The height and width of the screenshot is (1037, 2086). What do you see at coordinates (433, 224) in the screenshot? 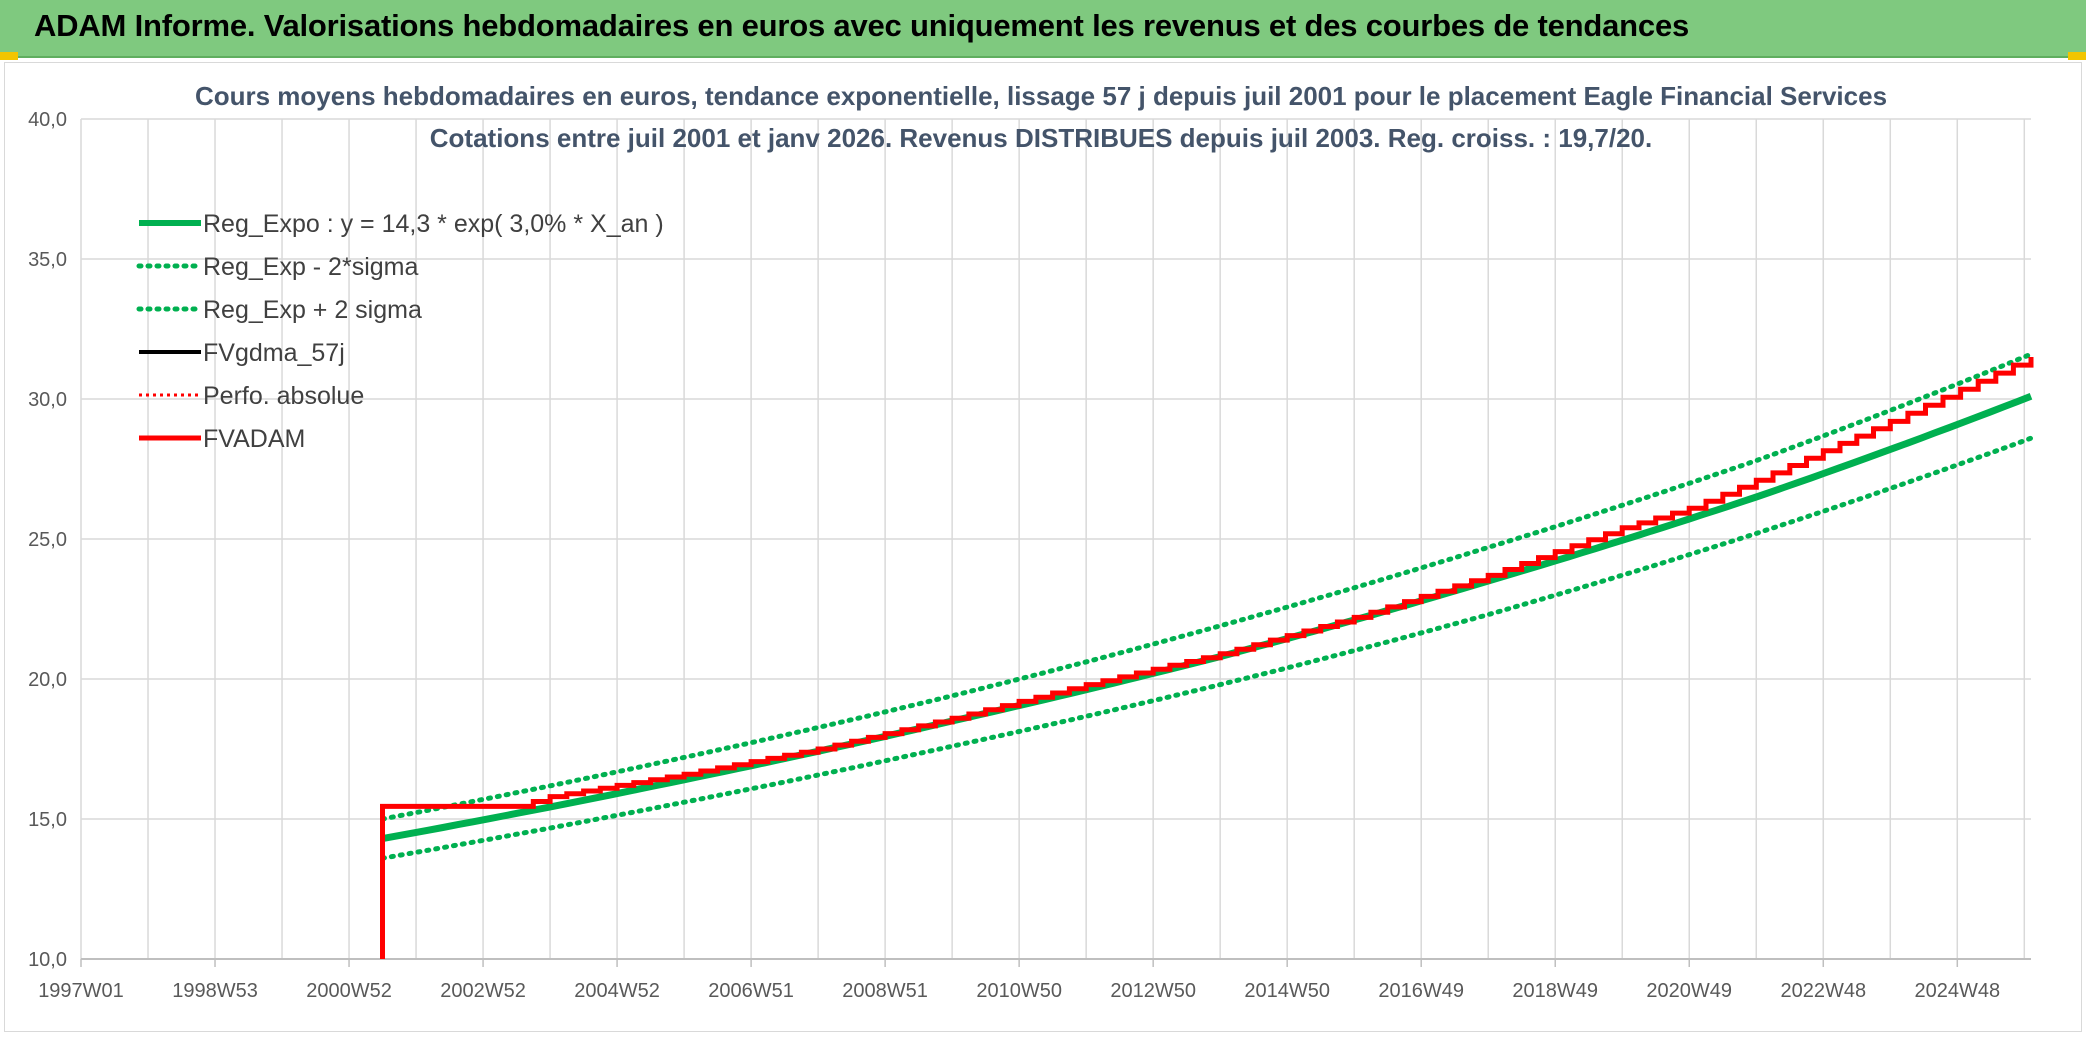
I see `legend-label: Reg_Expo : y = 14,3 * exp( 3,0% * X_an )` at bounding box center [433, 224].